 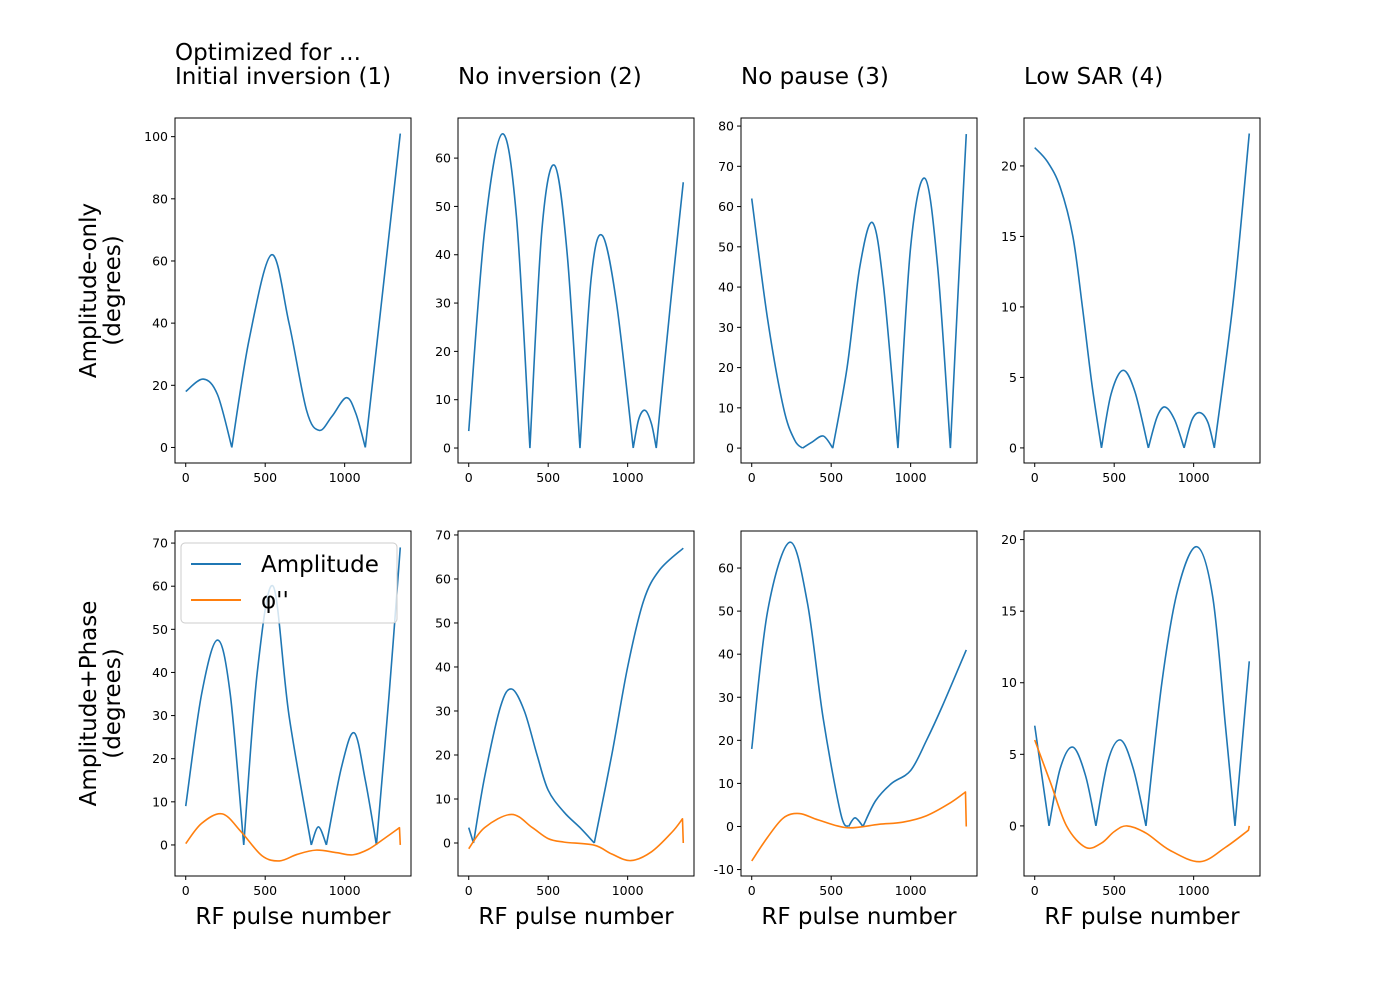 I want to click on row-label-line: Amplitude-only, so click(x=89, y=290).